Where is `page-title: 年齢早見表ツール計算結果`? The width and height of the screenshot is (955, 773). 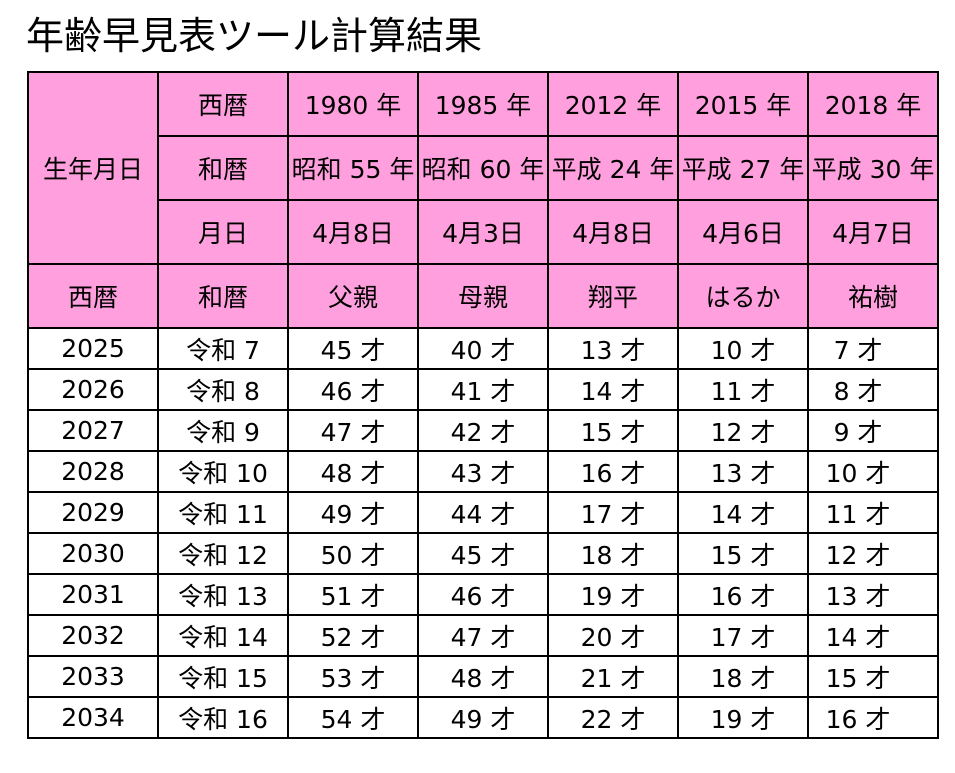
page-title: 年齢早見表ツール計算結果 is located at coordinates (254, 36).